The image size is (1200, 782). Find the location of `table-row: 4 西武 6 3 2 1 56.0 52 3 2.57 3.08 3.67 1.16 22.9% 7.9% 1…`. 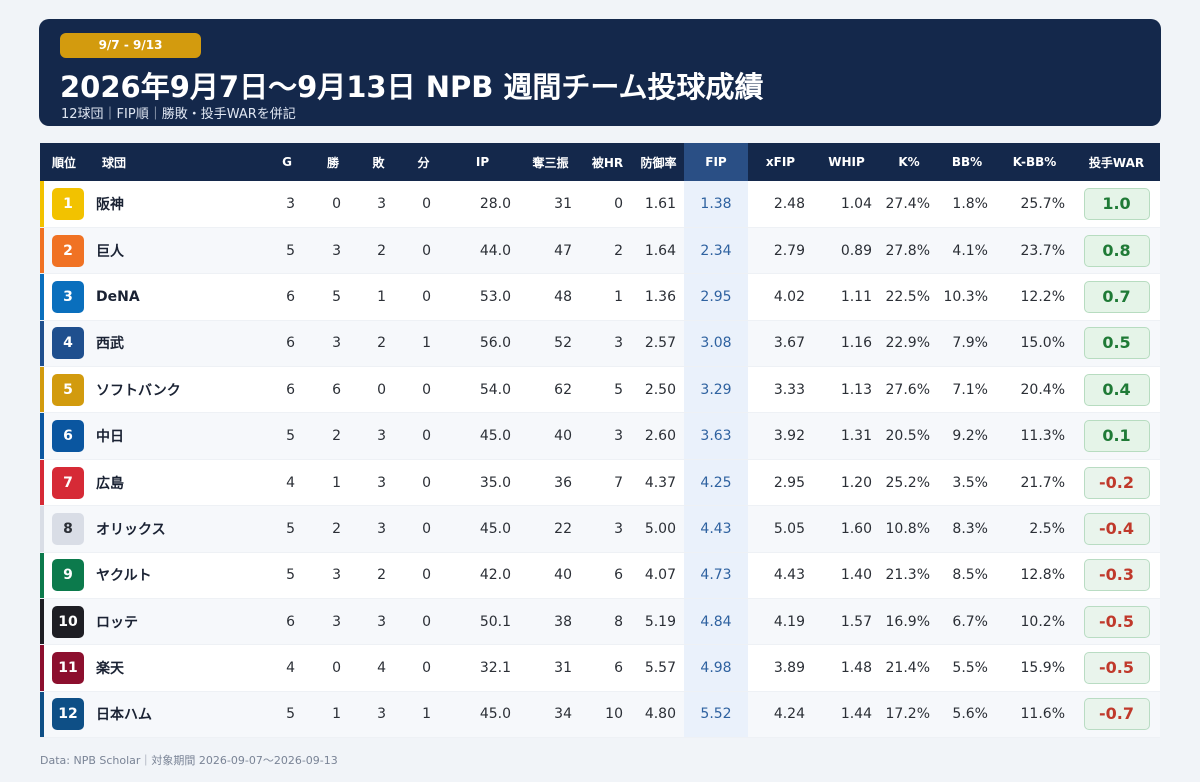

table-row: 4 西武 6 3 2 1 56.0 52 3 2.57 3.08 3.67 1.16 22.9% 7.9% 1… is located at coordinates (600, 344).